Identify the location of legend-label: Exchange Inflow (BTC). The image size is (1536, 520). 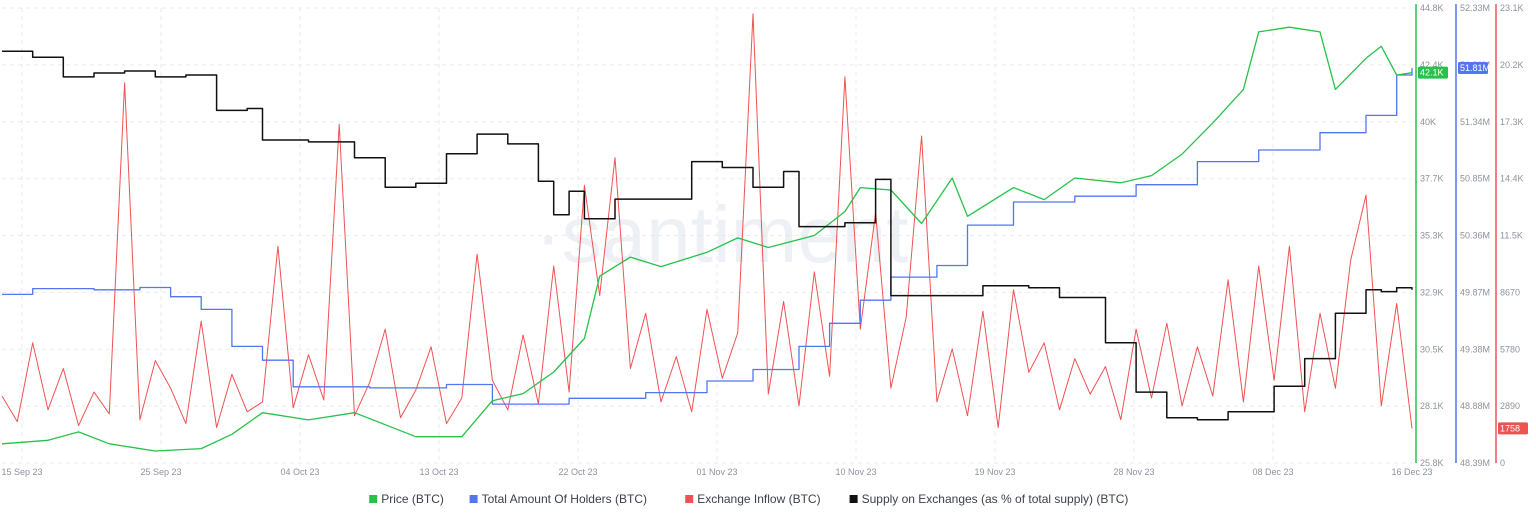
(758, 499).